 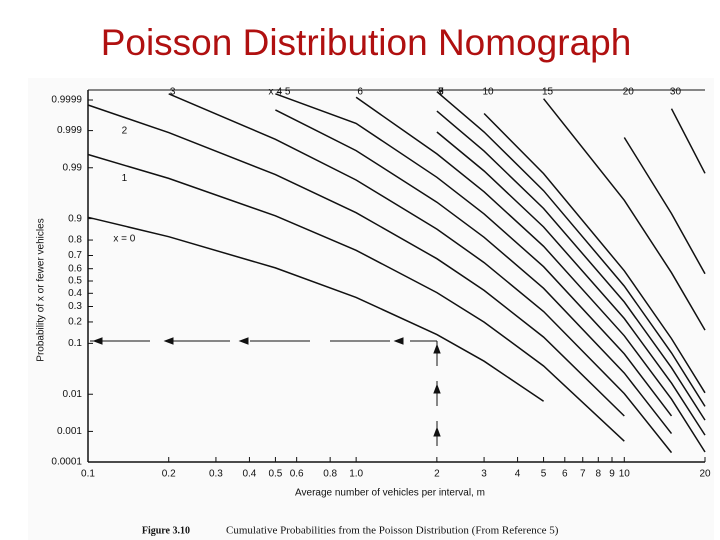 What do you see at coordinates (166, 530) in the screenshot?
I see `caption-label: Figure 3.10` at bounding box center [166, 530].